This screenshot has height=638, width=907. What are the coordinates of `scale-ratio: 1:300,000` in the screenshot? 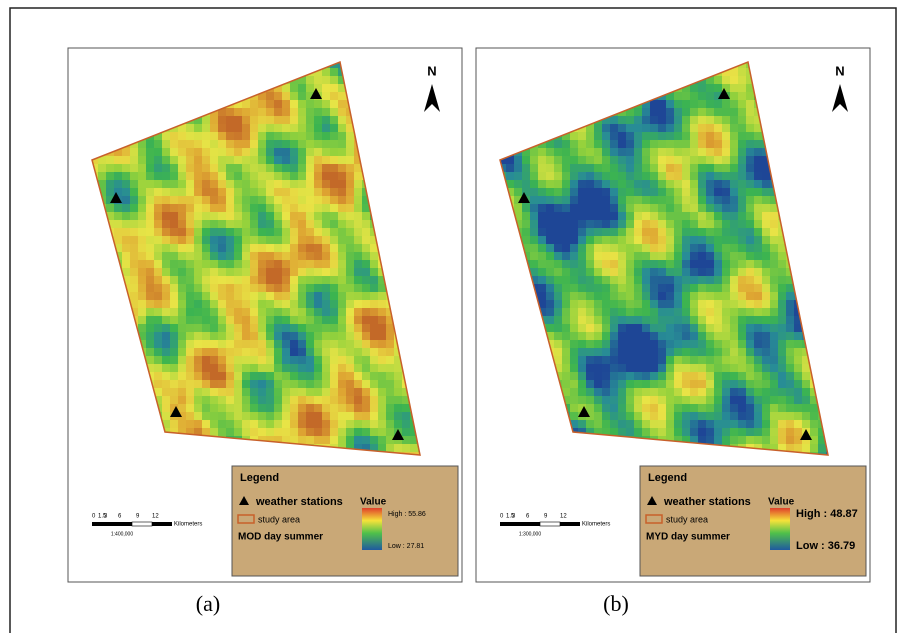 It's located at (530, 534).